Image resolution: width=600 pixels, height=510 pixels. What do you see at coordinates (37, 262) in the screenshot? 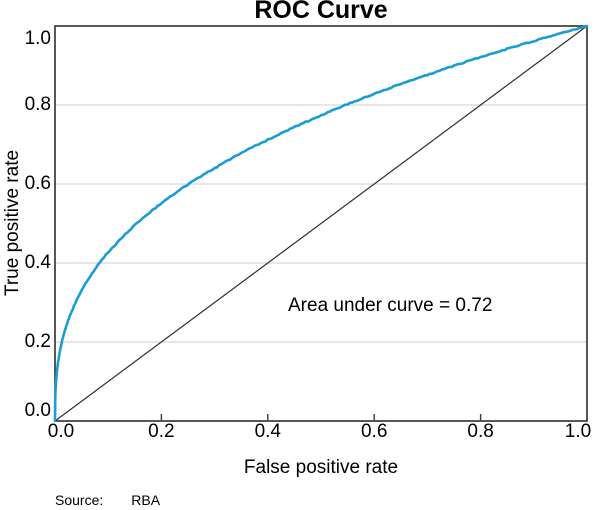
I see `y-axis-tick-label: 0.4` at bounding box center [37, 262].